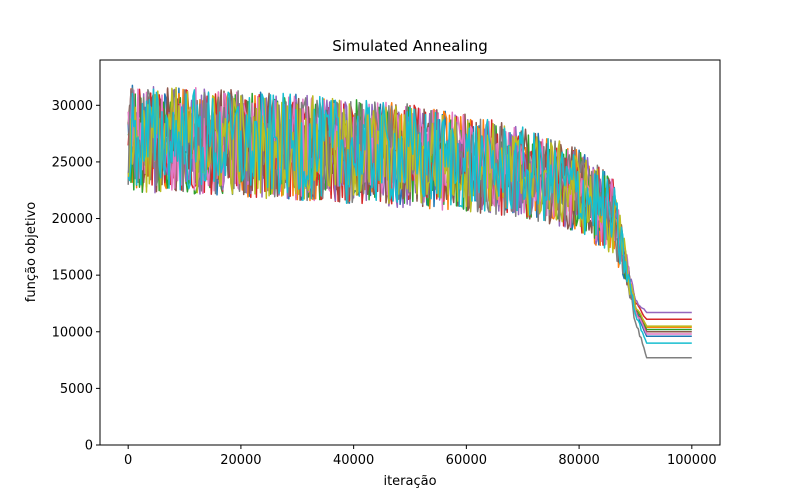  I want to click on y-tick-label: 20000, so click(72, 219).